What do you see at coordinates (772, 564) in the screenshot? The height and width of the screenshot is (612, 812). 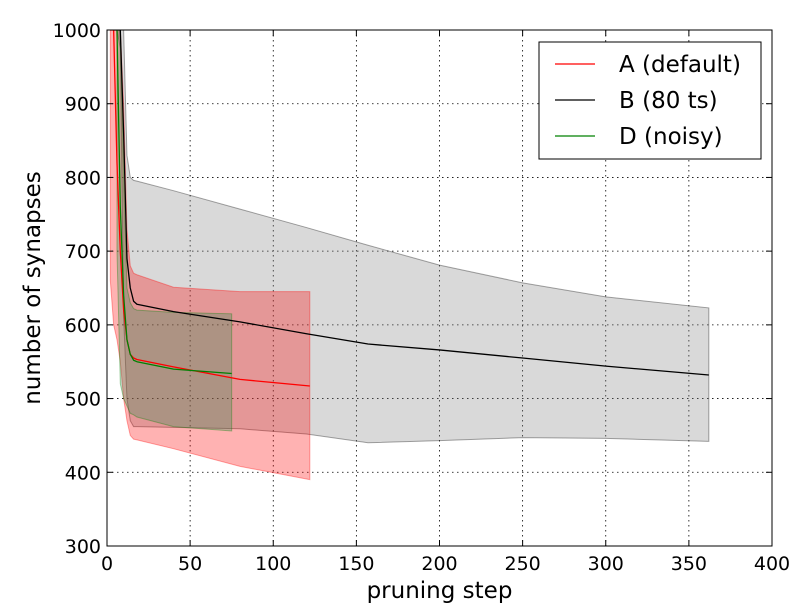 I see `x-tick-label: 400` at bounding box center [772, 564].